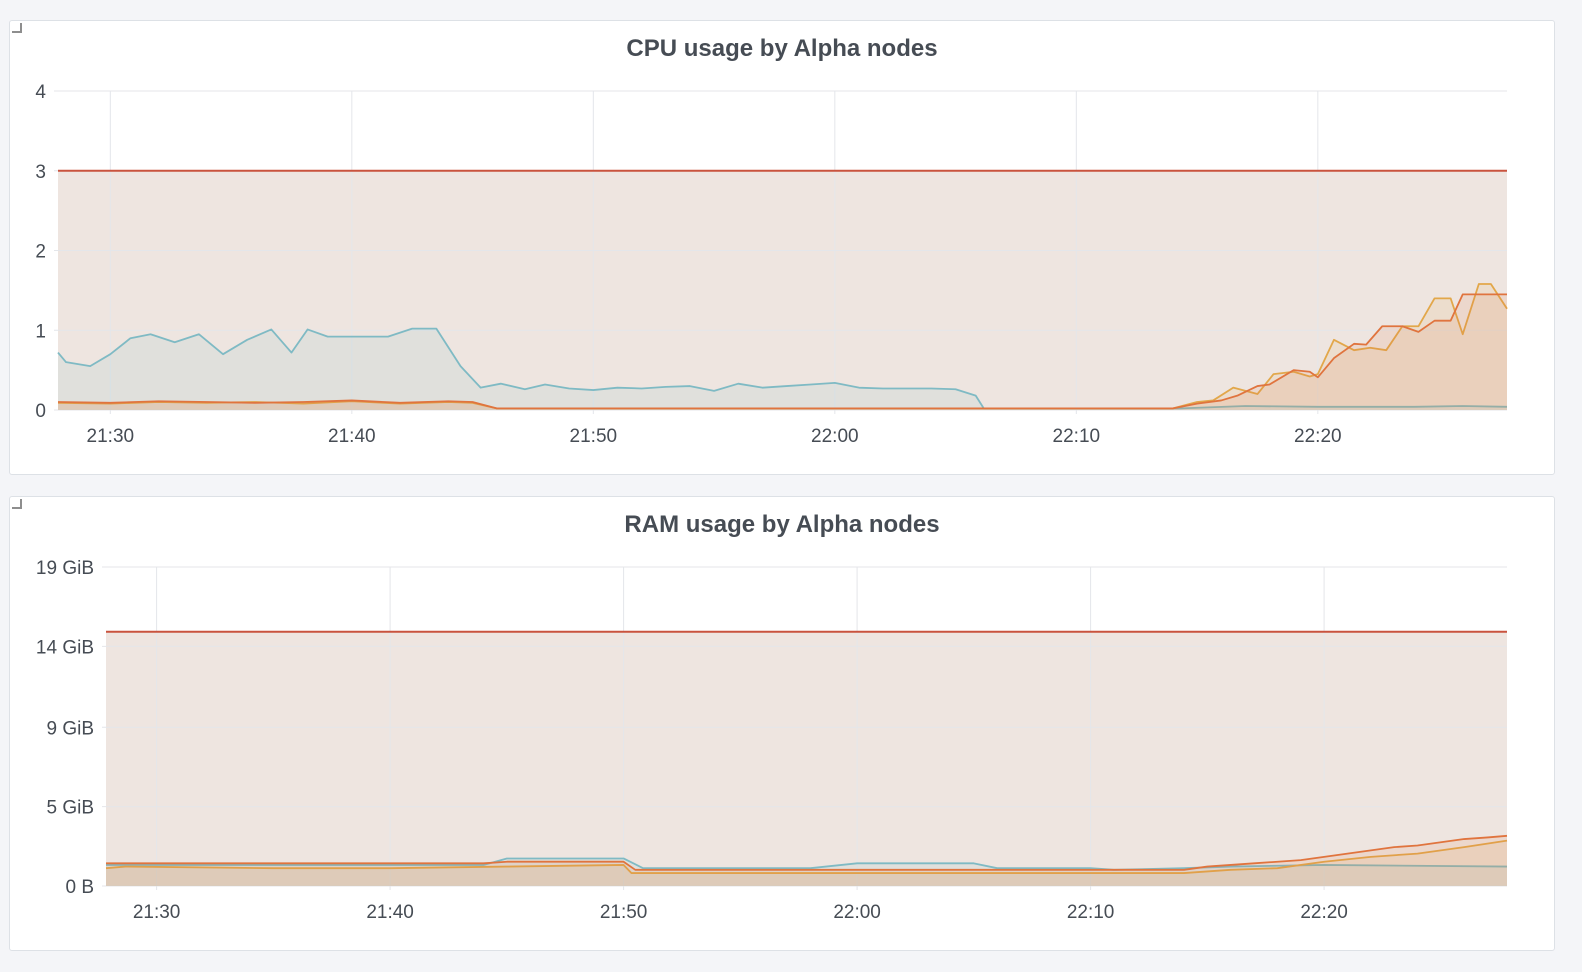 This screenshot has width=1582, height=972. I want to click on cpu-series-1-area, so click(782, 369).